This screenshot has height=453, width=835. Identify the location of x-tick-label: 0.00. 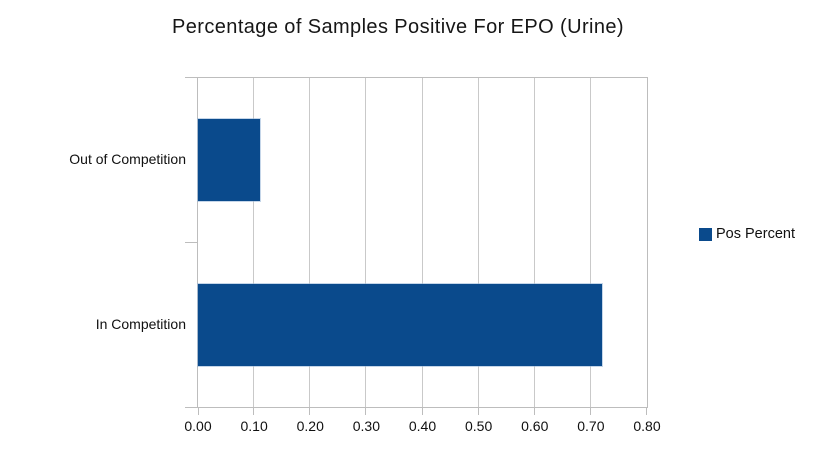
(198, 426).